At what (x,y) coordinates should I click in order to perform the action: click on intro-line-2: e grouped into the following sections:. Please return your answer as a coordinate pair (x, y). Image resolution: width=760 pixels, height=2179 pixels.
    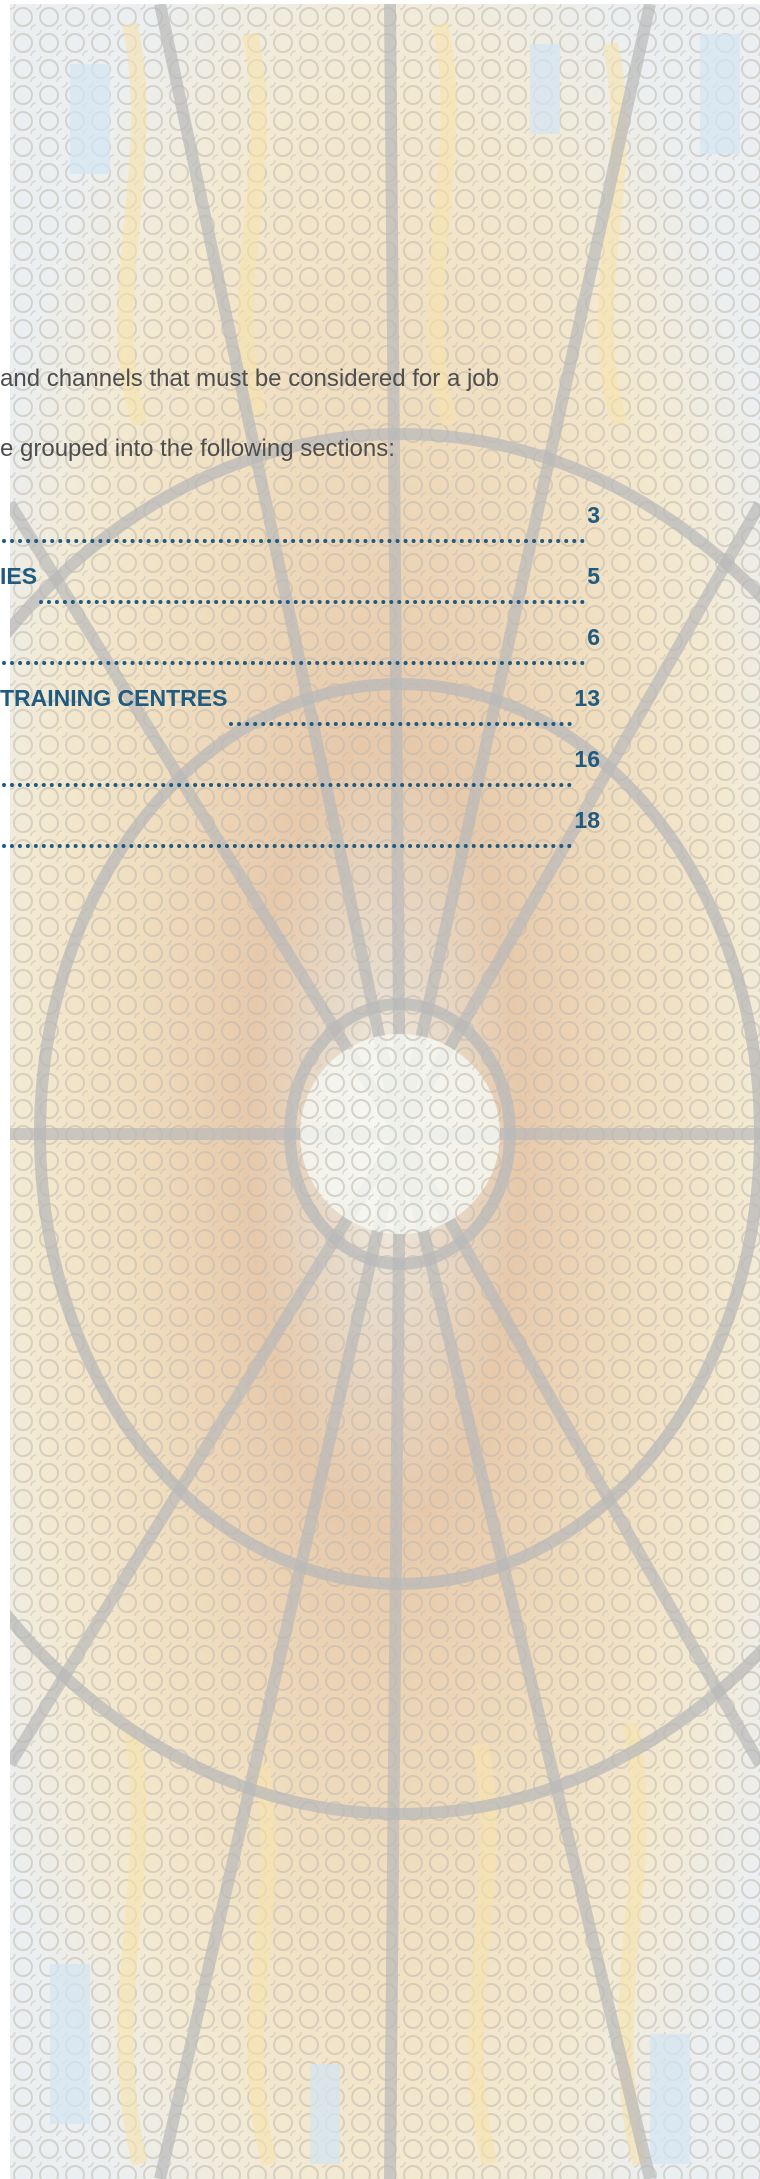
    Looking at the image, I should click on (197, 448).